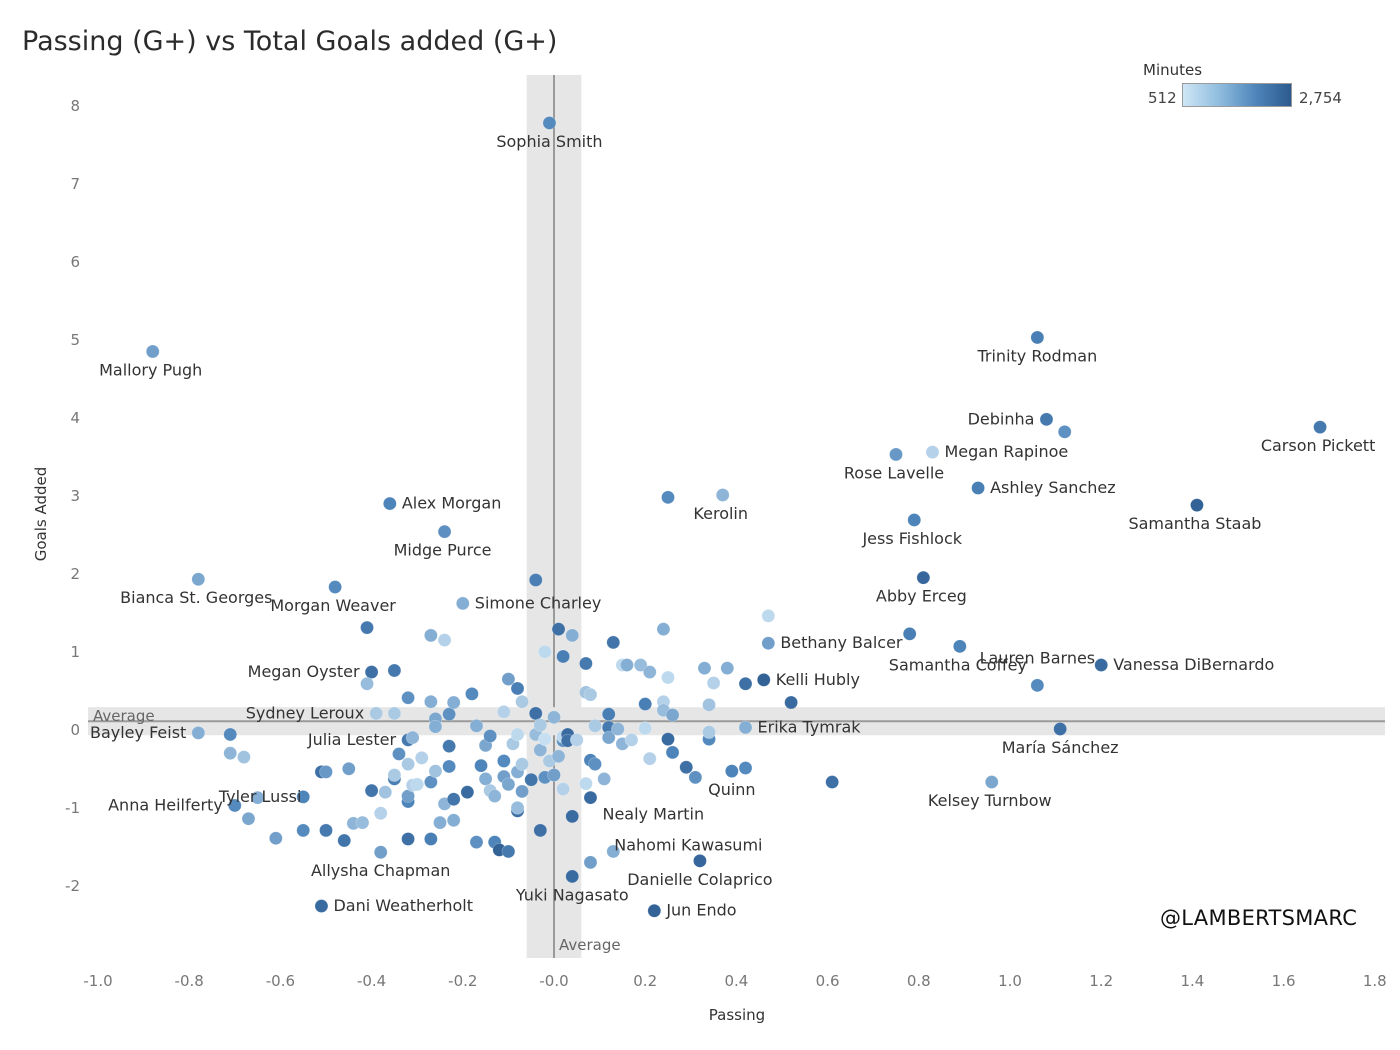 The height and width of the screenshot is (1050, 1400). Describe the element at coordinates (894, 472) in the screenshot. I see `point-label: Rose Lavelle` at that location.